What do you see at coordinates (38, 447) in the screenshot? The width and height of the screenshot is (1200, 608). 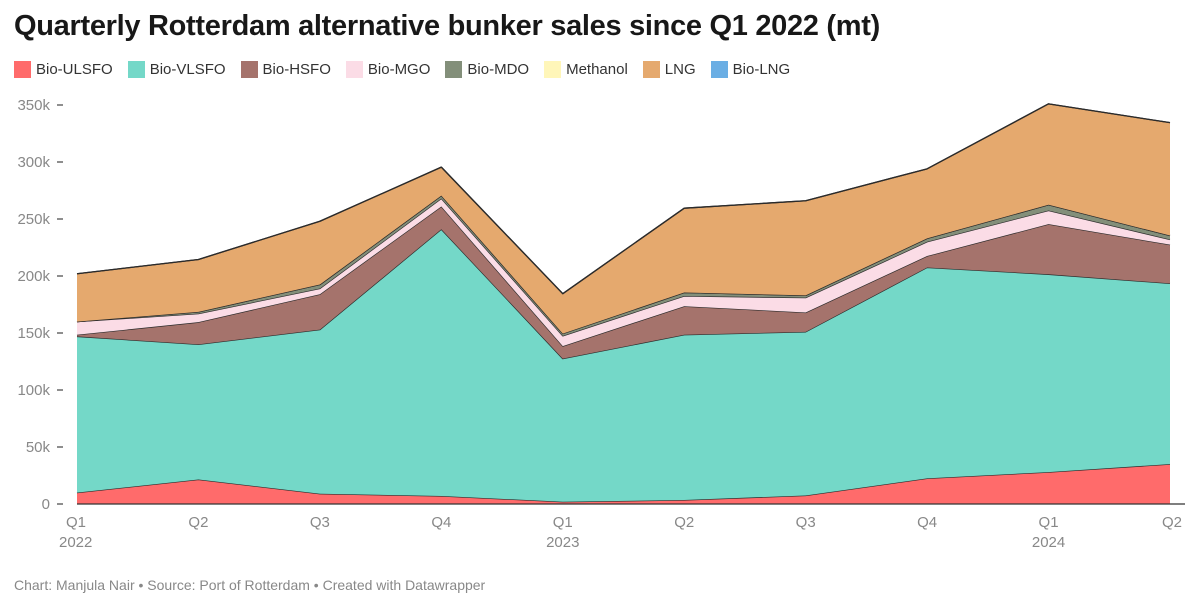 I see `y-tick-label: 50k` at bounding box center [38, 447].